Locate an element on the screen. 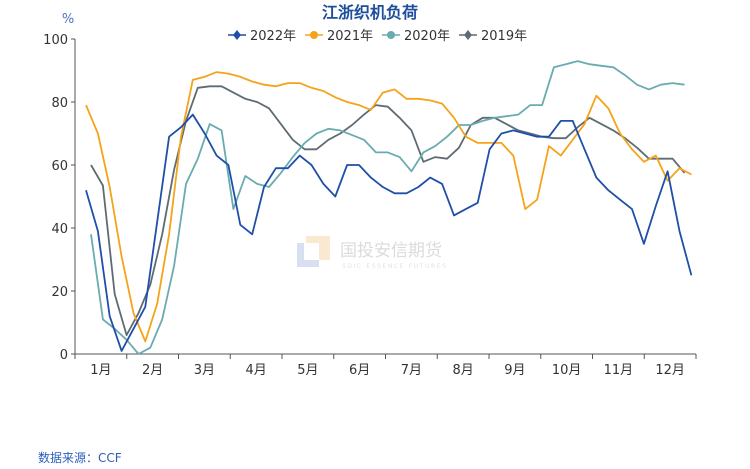 The width and height of the screenshot is (750, 469). watermark-logo-back is located at coordinates (318, 248).